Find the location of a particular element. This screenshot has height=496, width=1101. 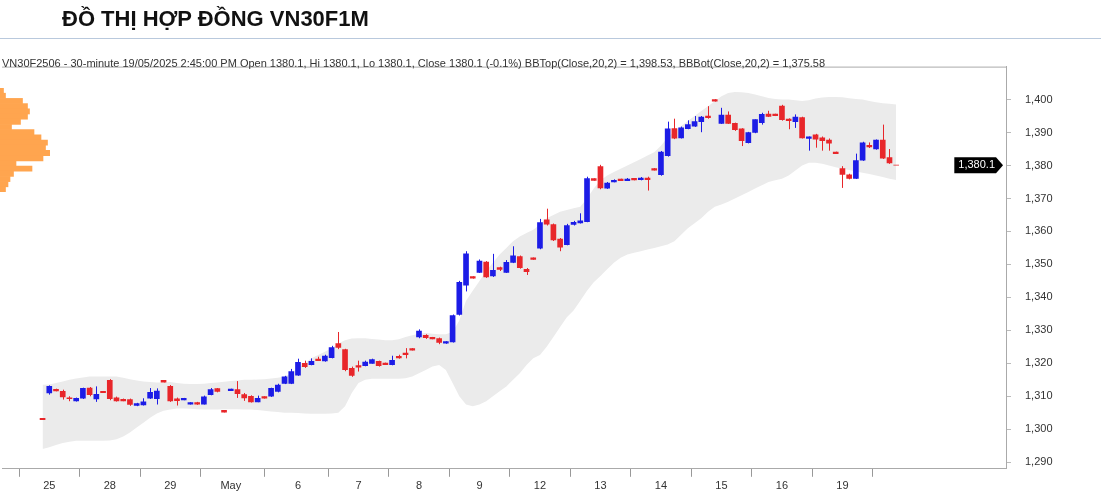

y-tick-label: 1,400 is located at coordinates (1039, 98).